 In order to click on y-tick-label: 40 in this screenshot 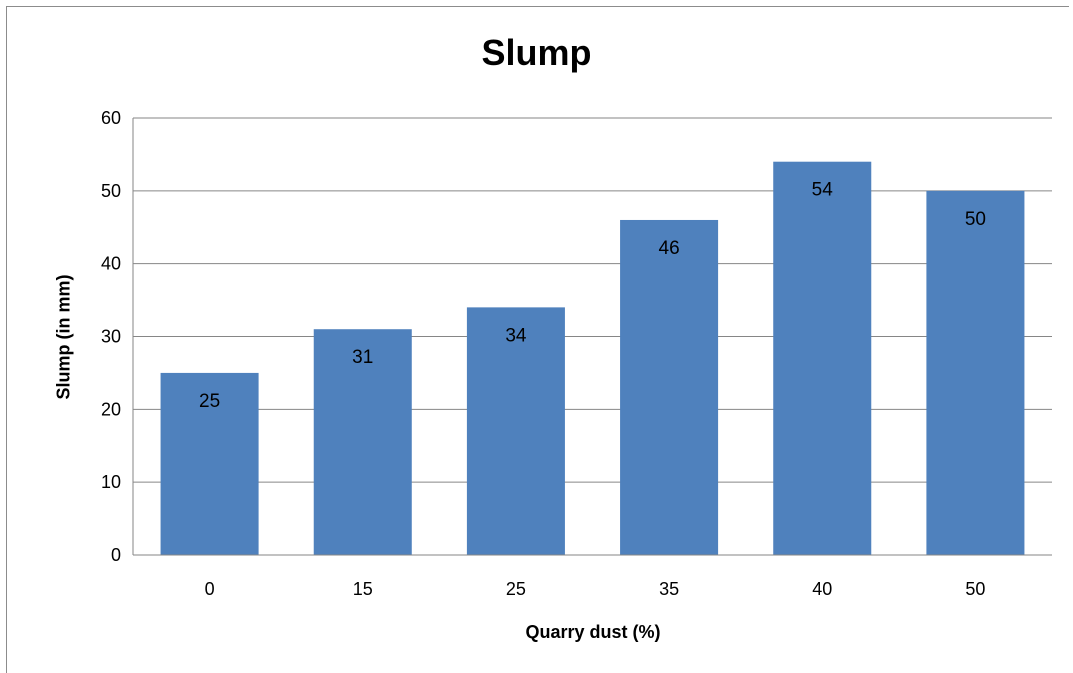, I will do `click(111, 264)`.